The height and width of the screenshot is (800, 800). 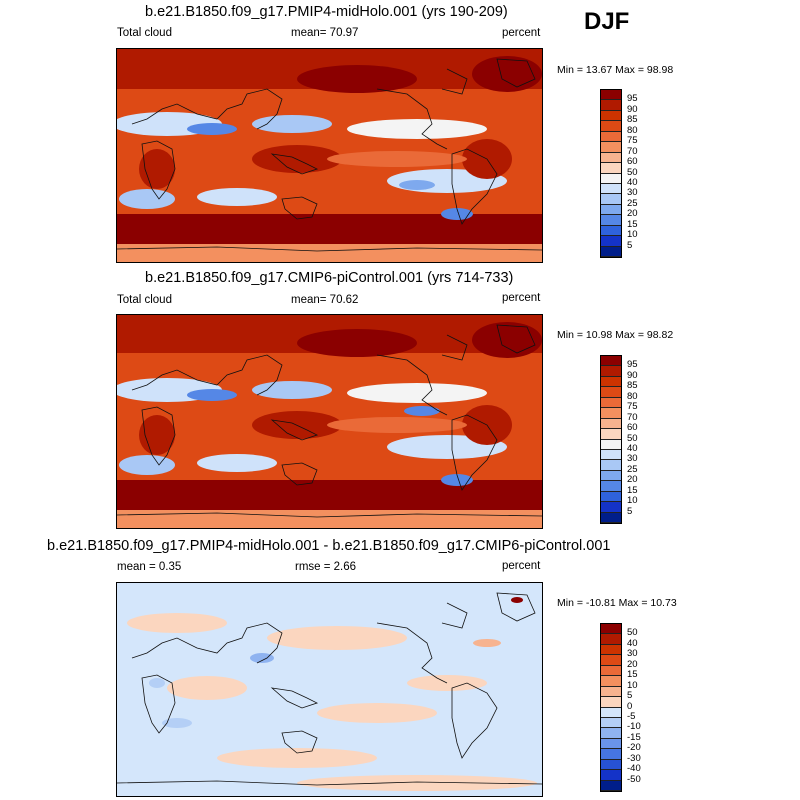 What do you see at coordinates (634, 758) in the screenshot?
I see `colorbar-tick-label: -30` at bounding box center [634, 758].